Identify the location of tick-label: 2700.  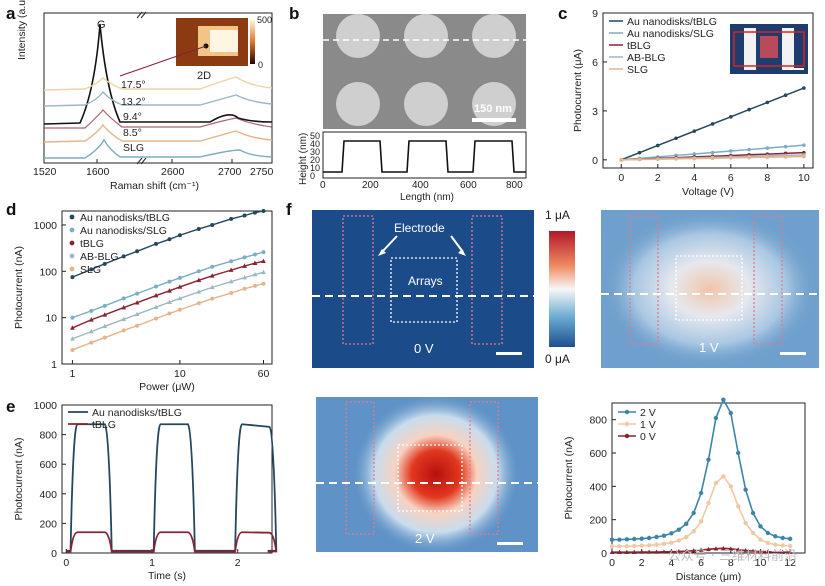
(230, 172).